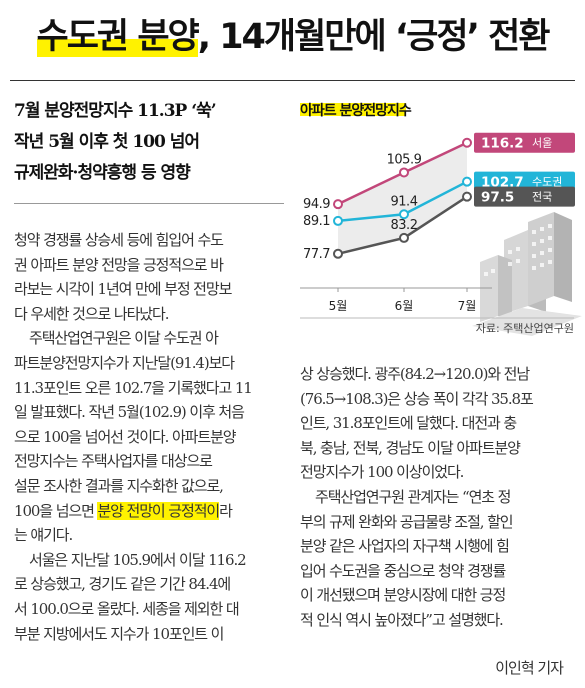  I want to click on subhead-divider, so click(149, 203).